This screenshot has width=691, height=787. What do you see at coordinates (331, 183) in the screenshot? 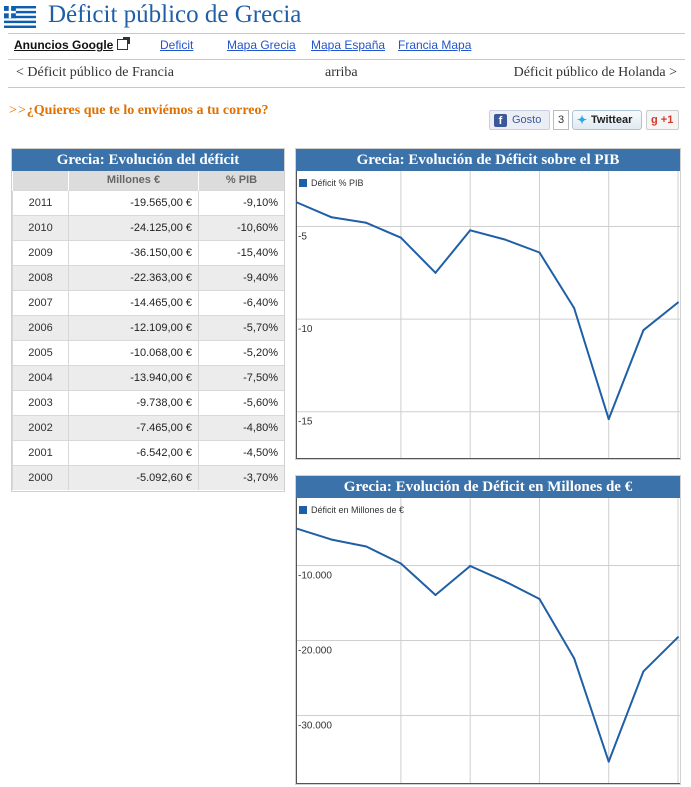
I see `pib-chart-legend: Déficit % PIB` at bounding box center [331, 183].